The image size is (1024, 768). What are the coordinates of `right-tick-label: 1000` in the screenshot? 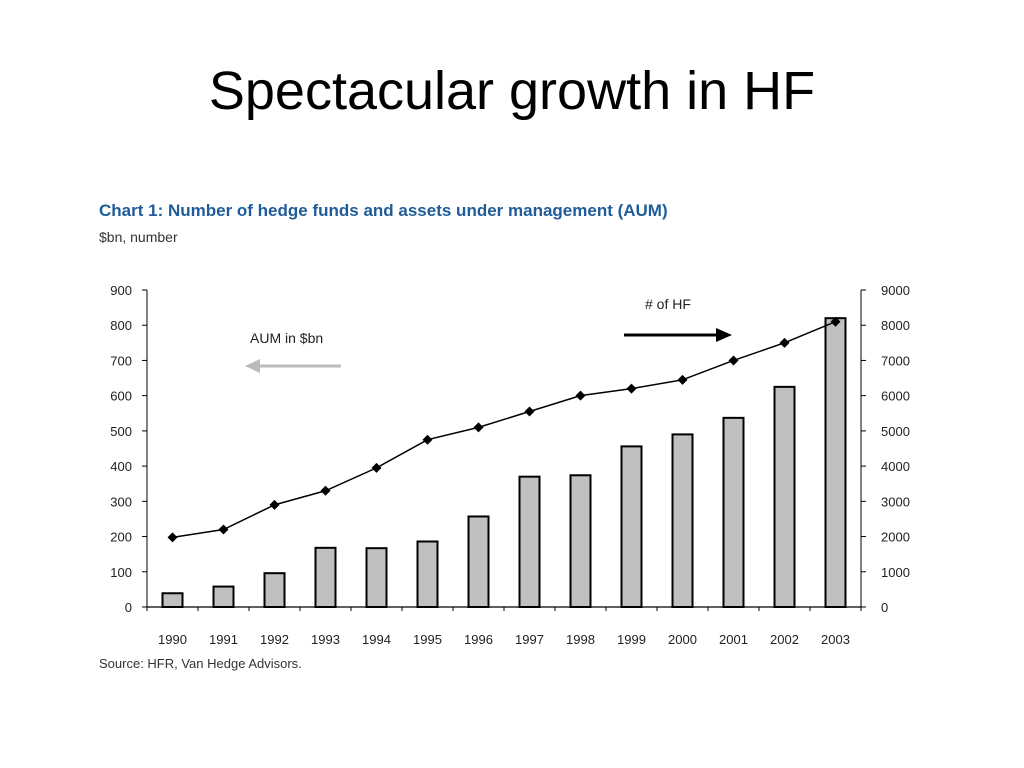 It's located at (895, 572).